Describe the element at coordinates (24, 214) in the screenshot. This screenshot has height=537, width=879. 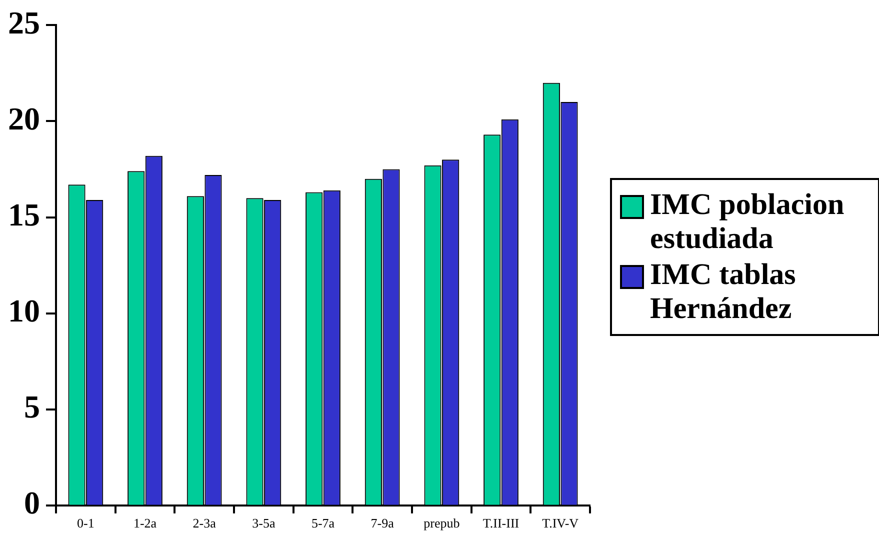
I see `y-tick-label: 15` at that location.